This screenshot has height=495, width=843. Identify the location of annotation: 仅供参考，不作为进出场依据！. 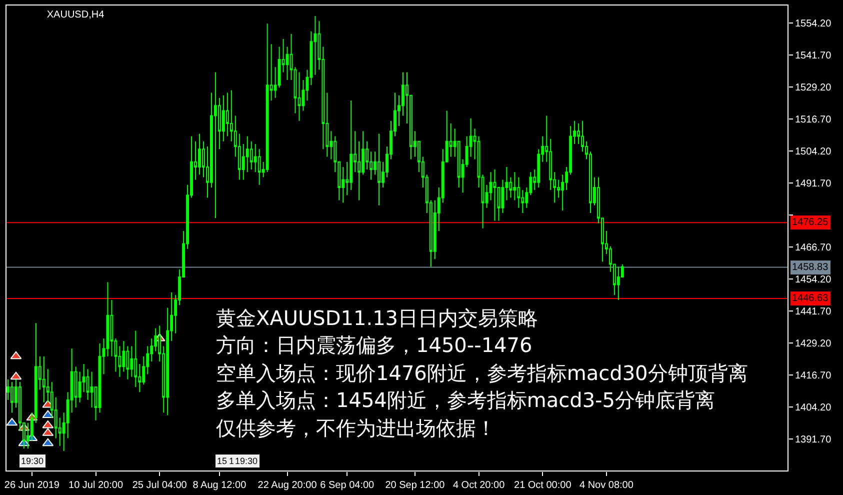
(356, 428).